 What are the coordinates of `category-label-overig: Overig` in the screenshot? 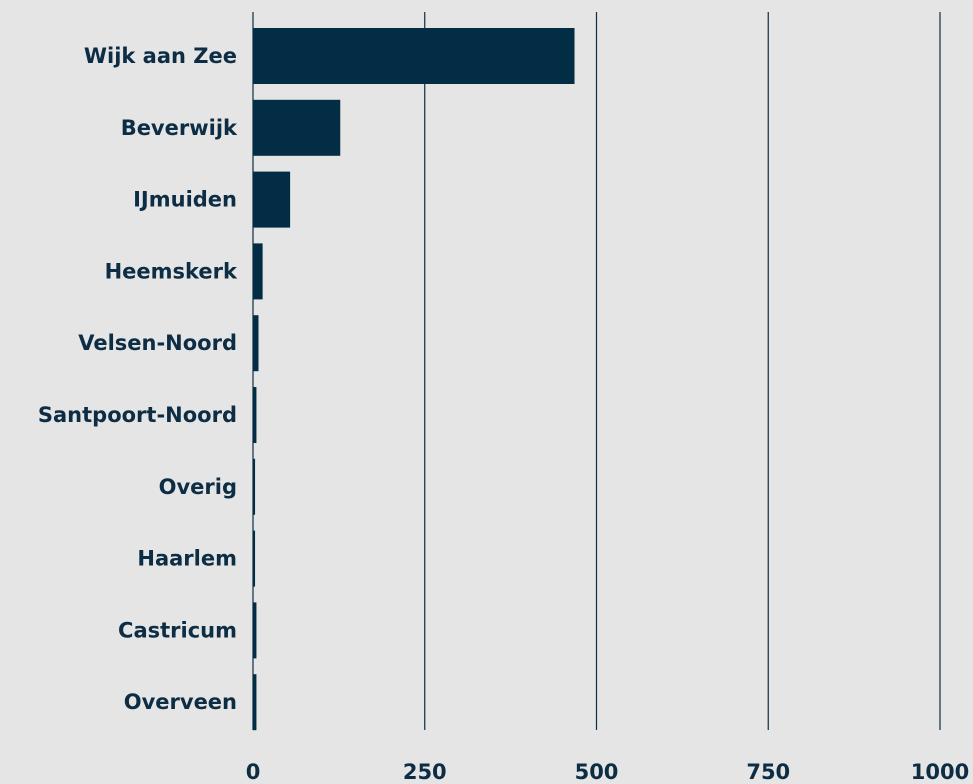 It's located at (198, 487).